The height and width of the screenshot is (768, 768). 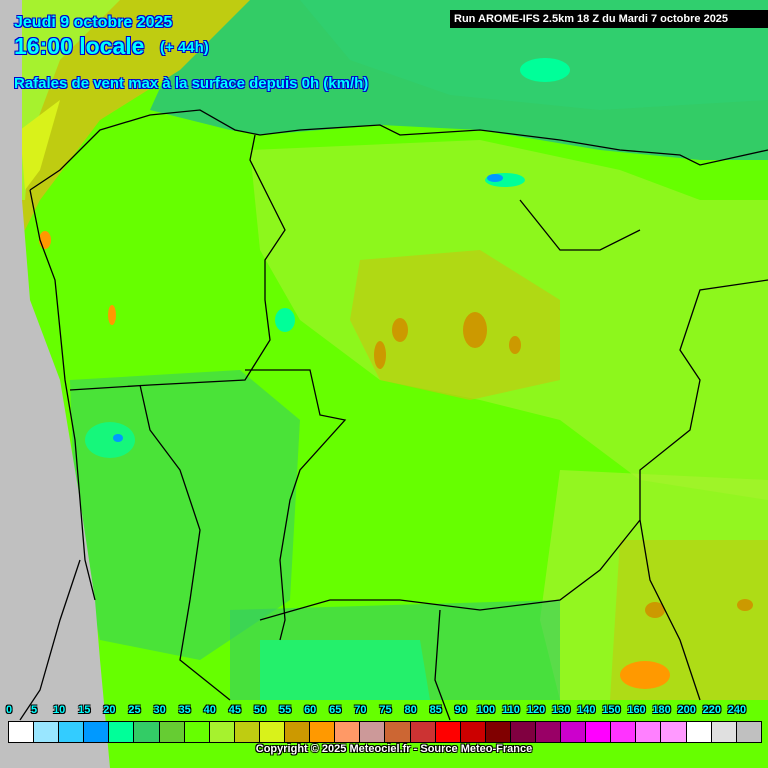 I want to click on legend-label: 200, so click(x=686, y=710).